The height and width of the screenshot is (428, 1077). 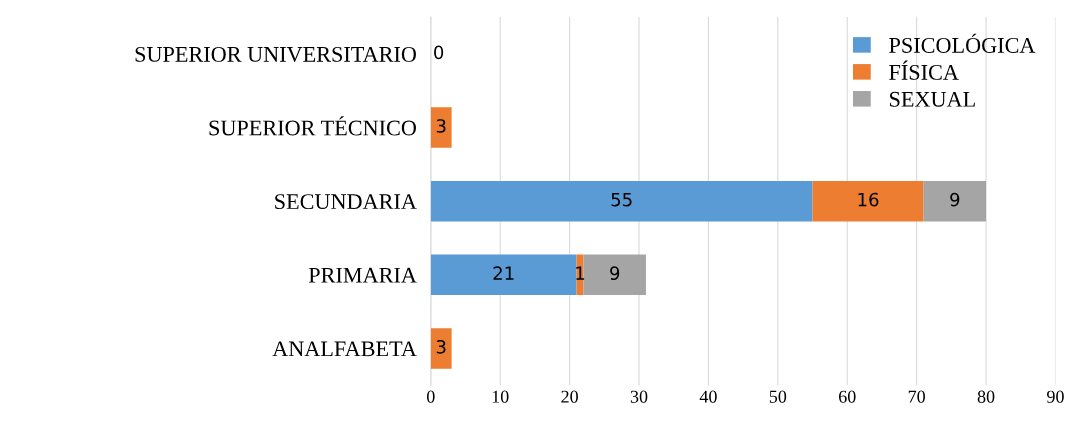 I want to click on x-tick-label: 0, so click(x=430, y=396).